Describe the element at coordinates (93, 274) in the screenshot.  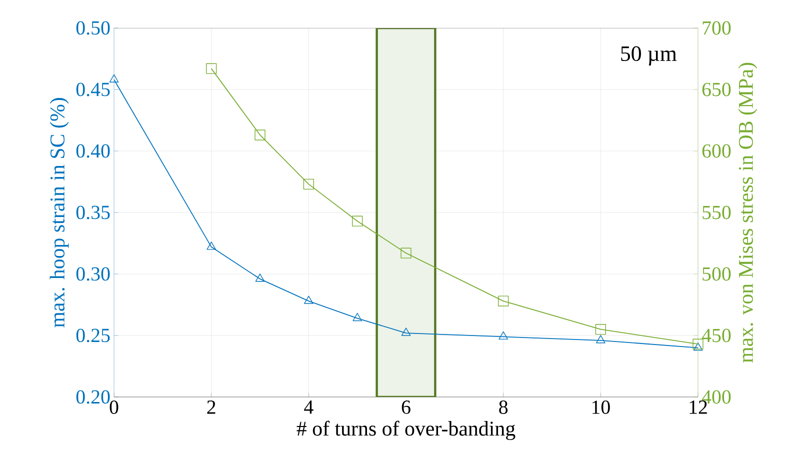
I see `y-tick-label: 0.30` at that location.